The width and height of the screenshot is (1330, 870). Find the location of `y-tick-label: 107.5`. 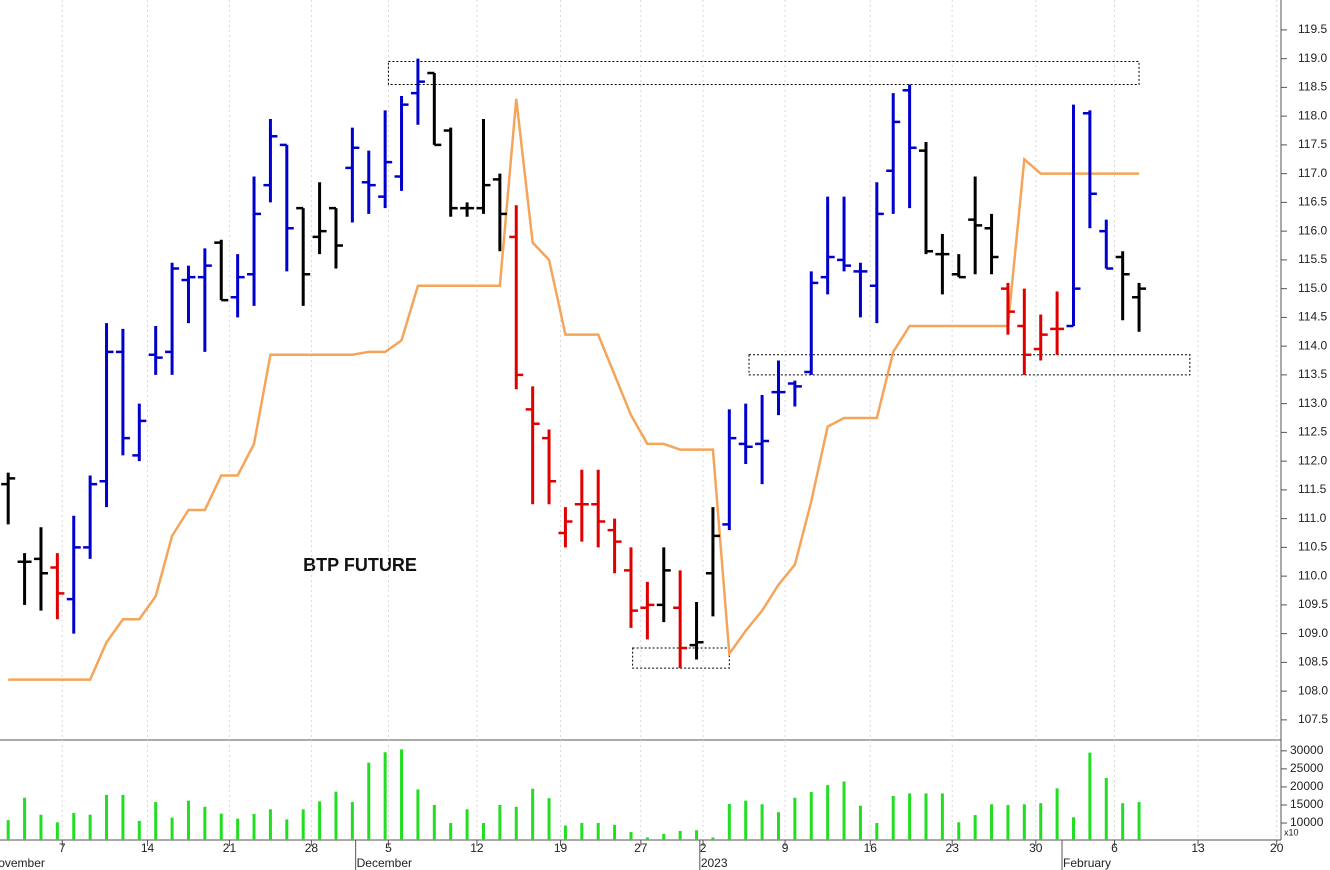

y-tick-label: 107.5 is located at coordinates (1313, 719).